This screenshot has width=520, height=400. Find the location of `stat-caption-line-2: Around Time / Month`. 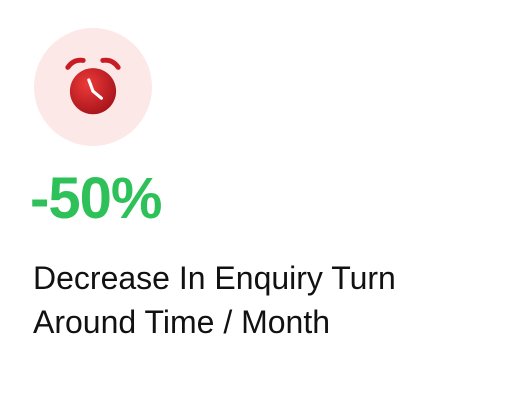

stat-caption-line-2: Around Time / Month is located at coordinates (182, 322).